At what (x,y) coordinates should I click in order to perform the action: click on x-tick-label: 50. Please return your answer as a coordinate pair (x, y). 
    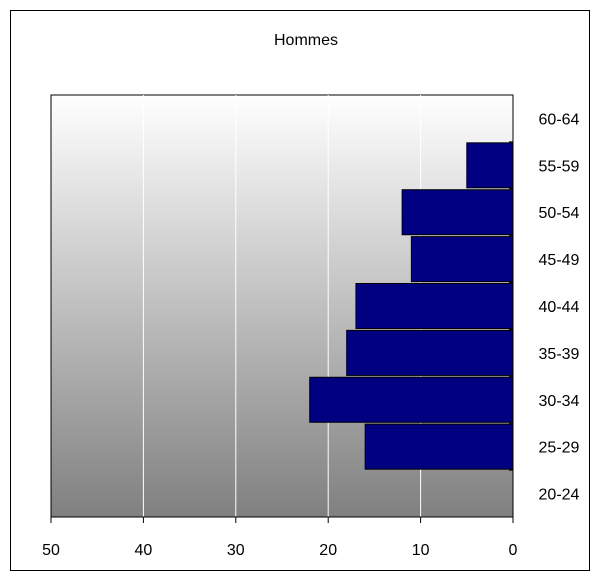
    Looking at the image, I should click on (51, 550).